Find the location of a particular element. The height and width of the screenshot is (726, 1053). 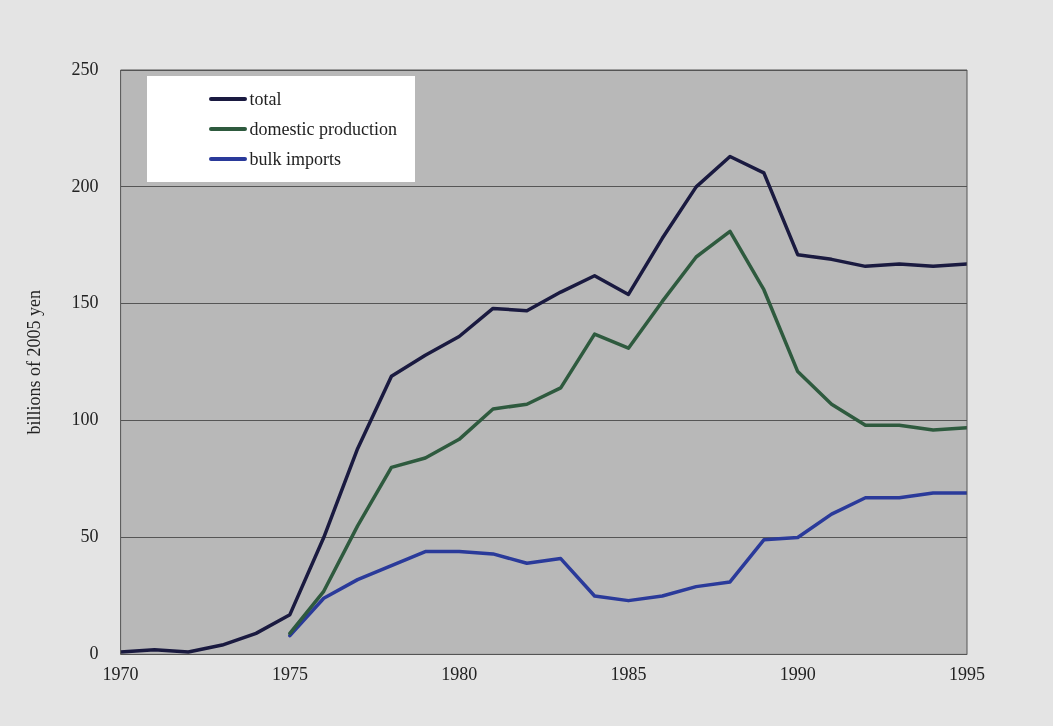

y-tick-label: 200 is located at coordinates (85, 185).